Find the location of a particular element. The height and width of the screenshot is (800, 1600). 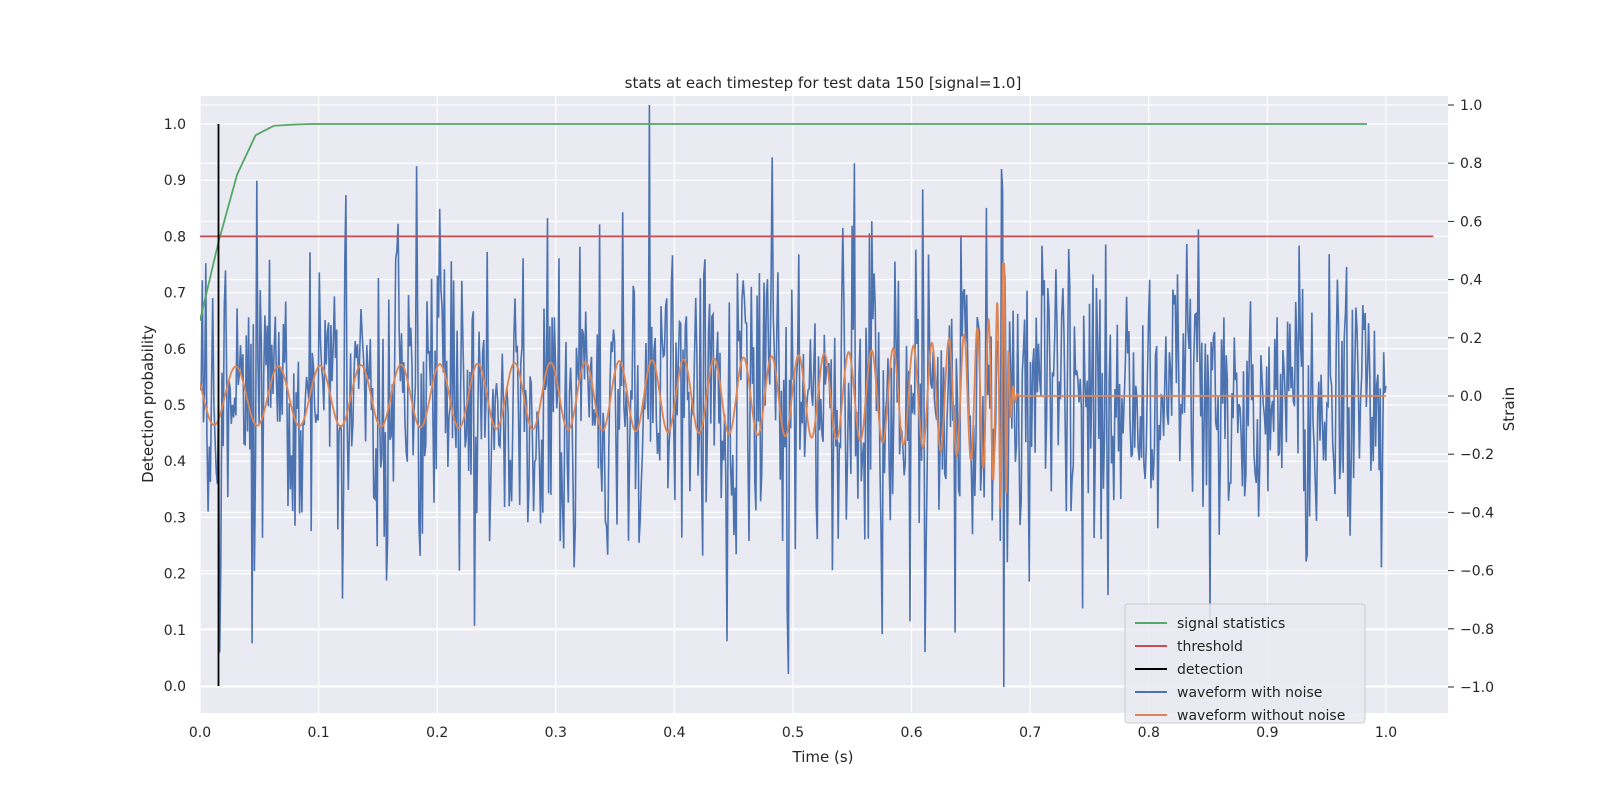

right-tick-label: 0.2 is located at coordinates (1471, 339).